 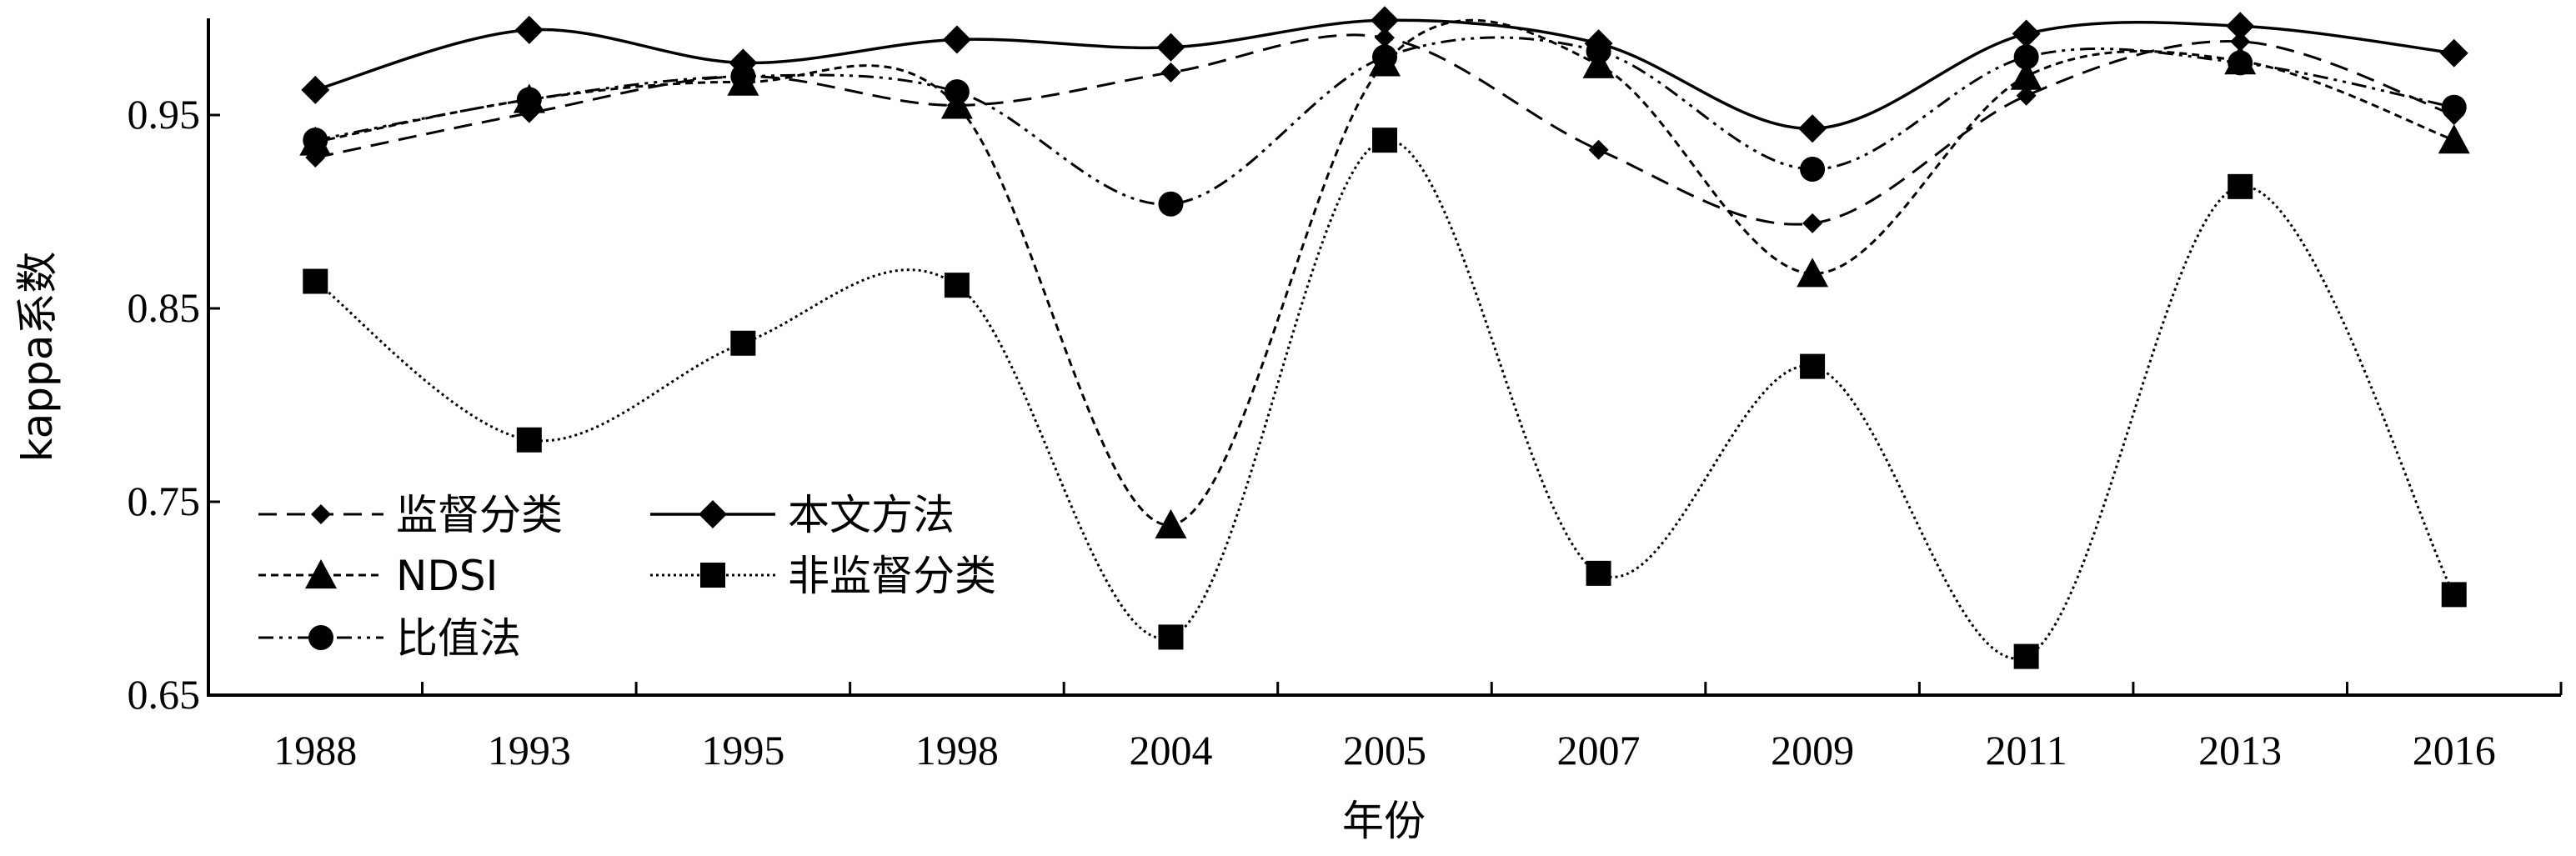 I want to click on legend-marker-proposed, so click(x=713, y=514).